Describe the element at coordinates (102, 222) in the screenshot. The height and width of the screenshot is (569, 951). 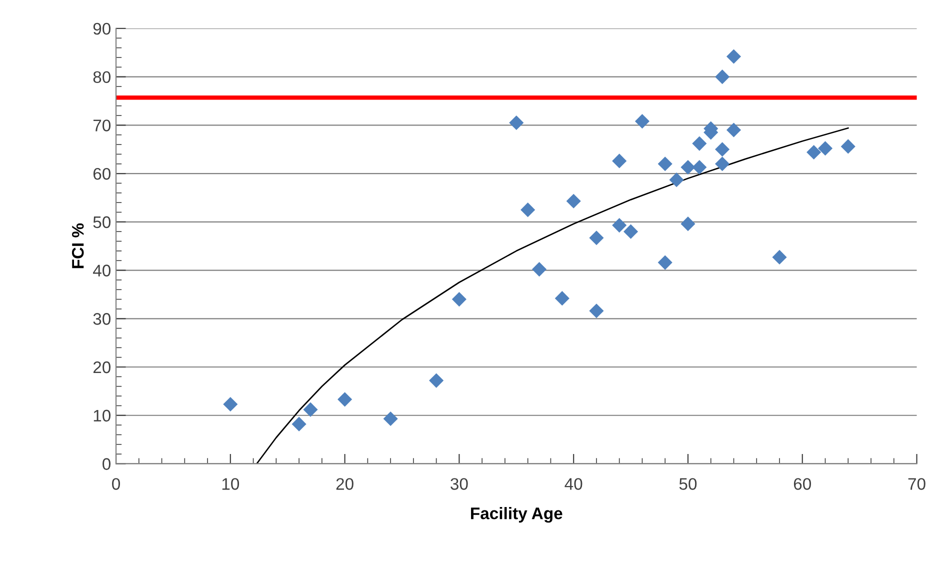
I see `y-tick-label: 50` at that location.